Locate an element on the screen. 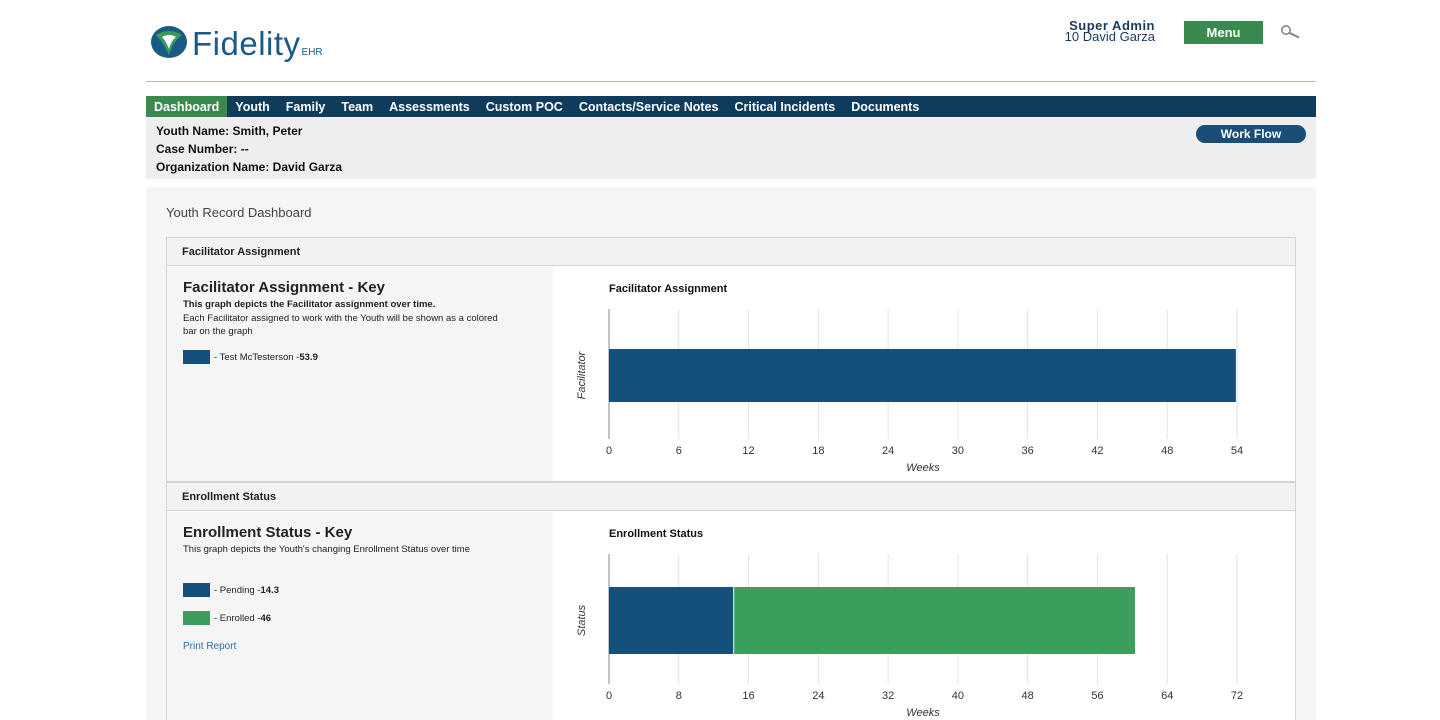 Image resolution: width=1440 pixels, height=720 pixels. x-tick-label: 18 is located at coordinates (818, 451).